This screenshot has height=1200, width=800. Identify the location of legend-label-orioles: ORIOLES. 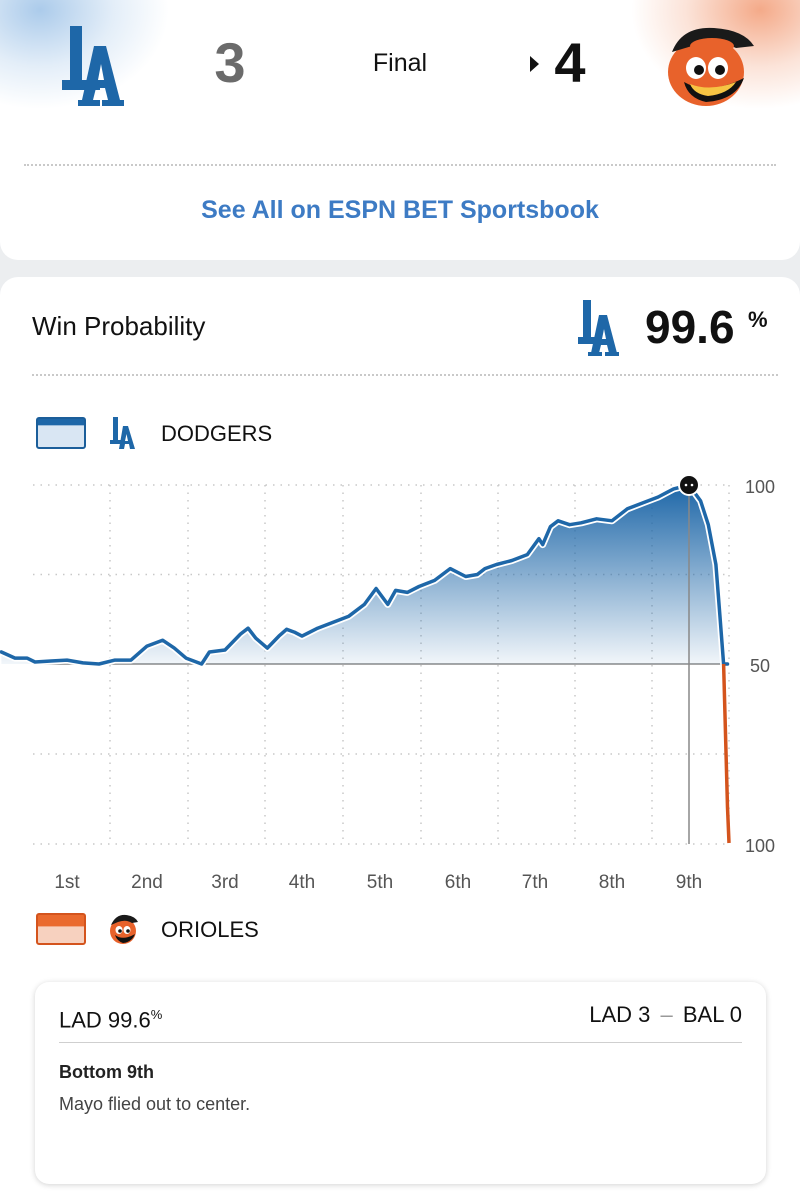
(210, 929).